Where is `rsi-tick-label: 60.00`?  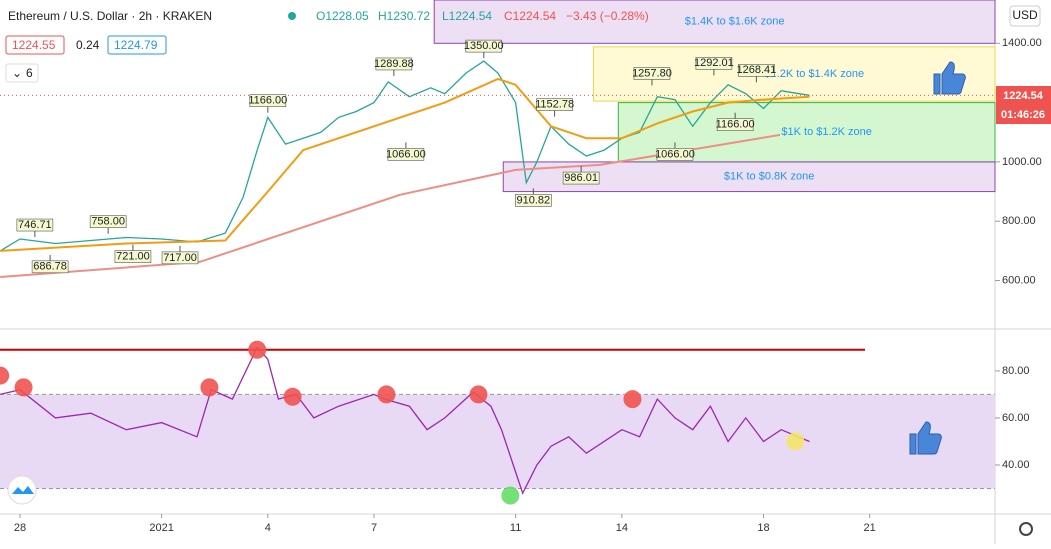 rsi-tick-label: 60.00 is located at coordinates (1016, 418).